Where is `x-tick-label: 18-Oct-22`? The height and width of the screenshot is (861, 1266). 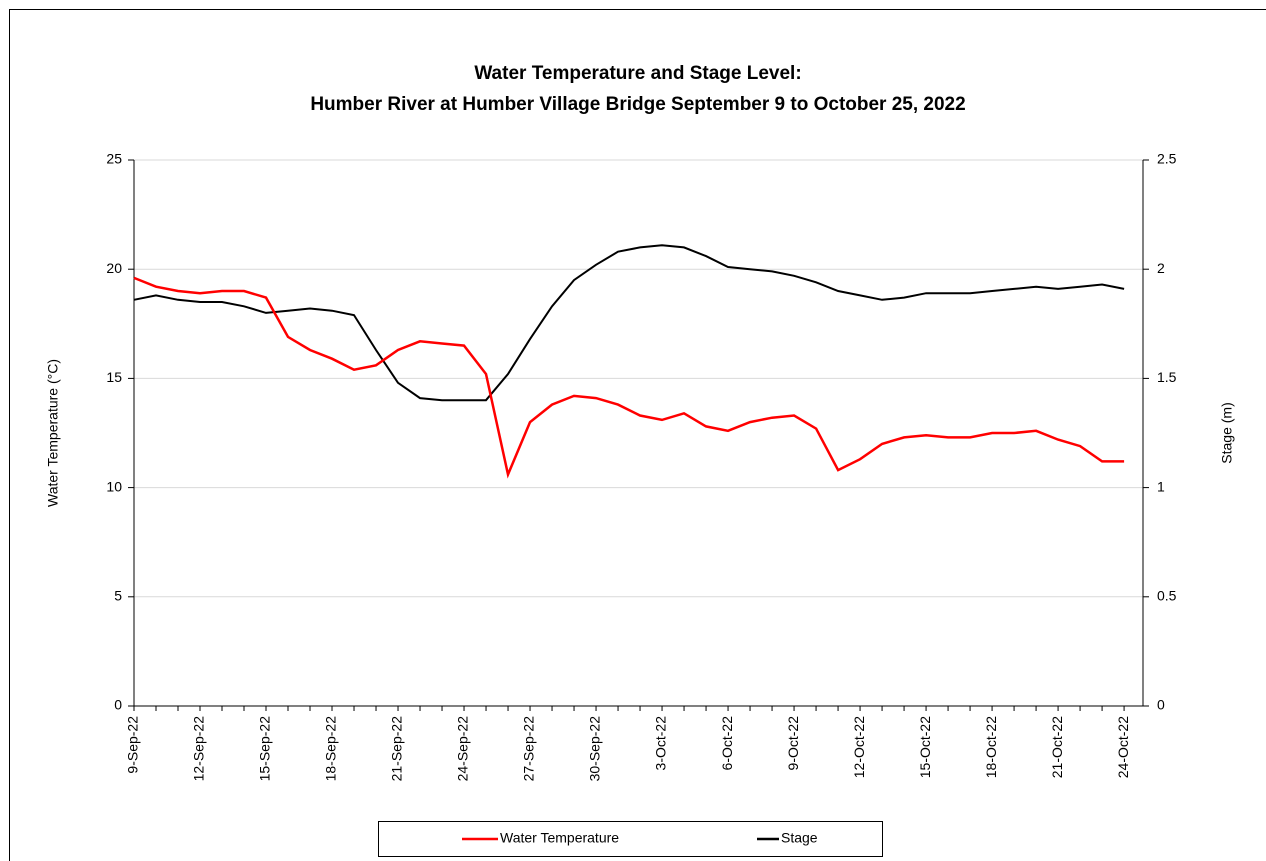 x-tick-label: 18-Oct-22 is located at coordinates (991, 747).